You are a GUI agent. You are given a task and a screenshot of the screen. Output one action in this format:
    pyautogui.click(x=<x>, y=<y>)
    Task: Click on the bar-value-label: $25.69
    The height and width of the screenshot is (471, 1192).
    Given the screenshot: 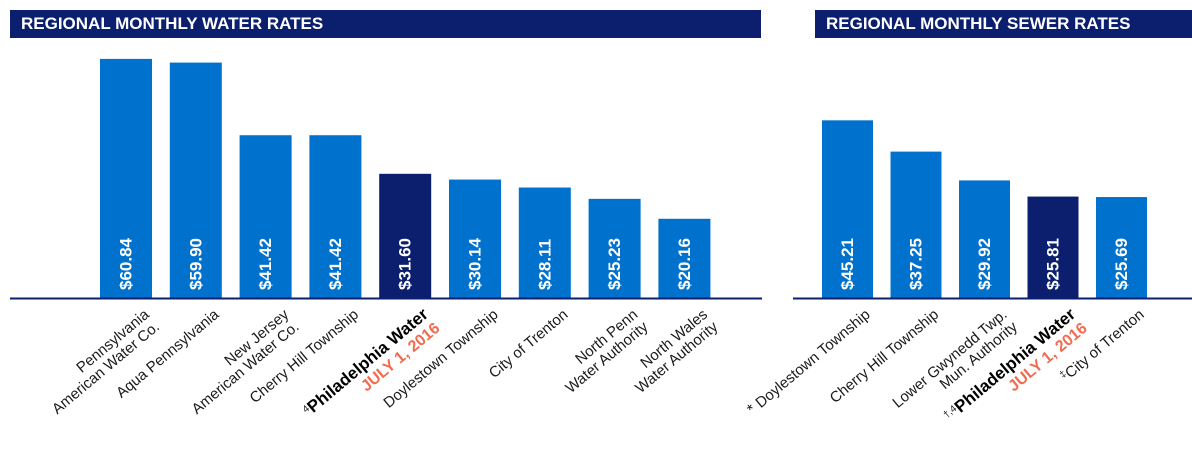 What is the action you would take?
    pyautogui.click(x=1121, y=264)
    